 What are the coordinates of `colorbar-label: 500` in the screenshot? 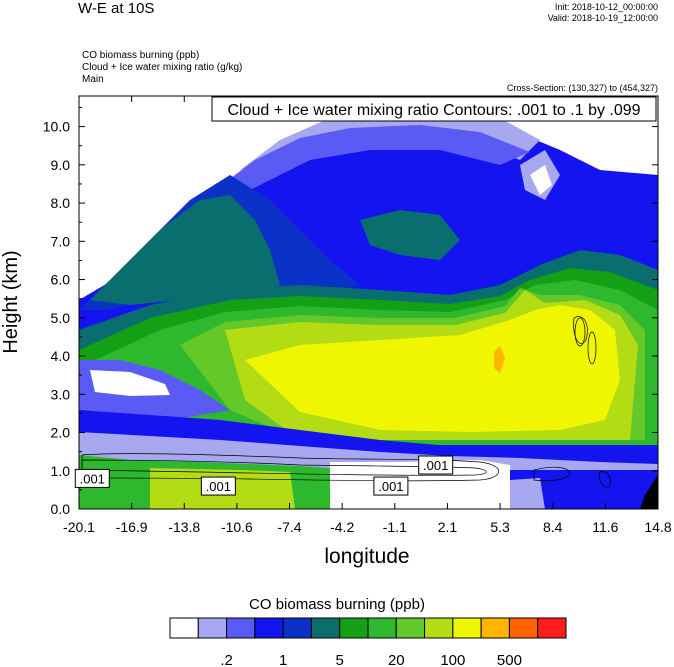 It's located at (509, 659).